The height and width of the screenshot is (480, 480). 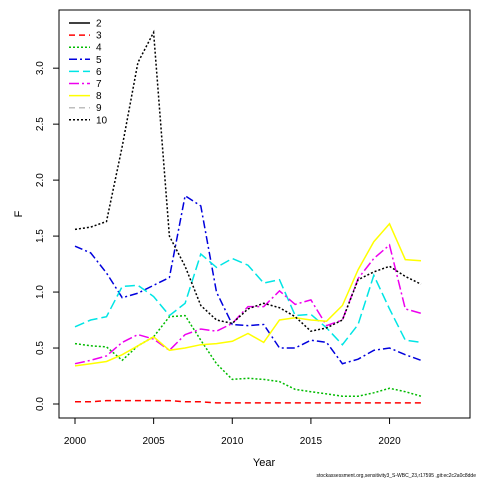 What do you see at coordinates (99, 108) in the screenshot?
I see `legend-label-9: 9` at bounding box center [99, 108].